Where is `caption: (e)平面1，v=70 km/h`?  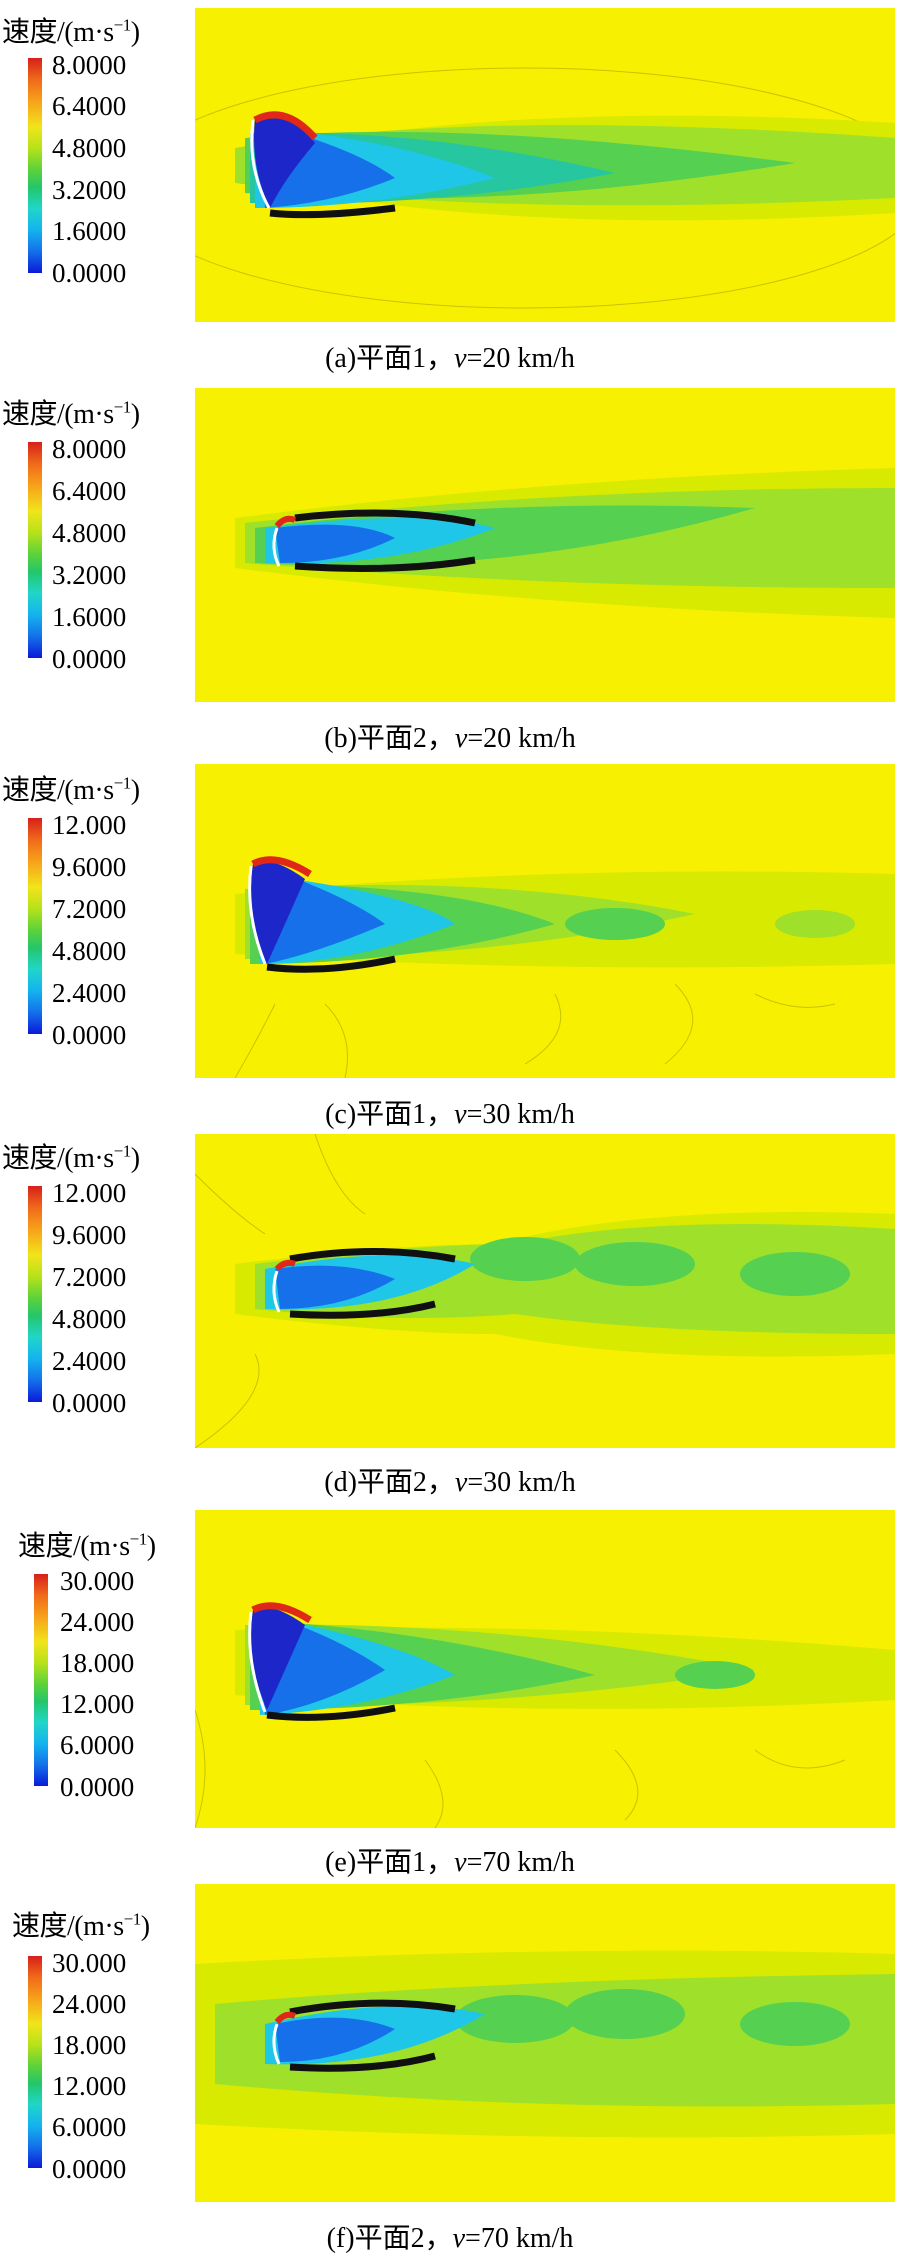 caption: (e)平面1，v=70 km/h is located at coordinates (450, 1862).